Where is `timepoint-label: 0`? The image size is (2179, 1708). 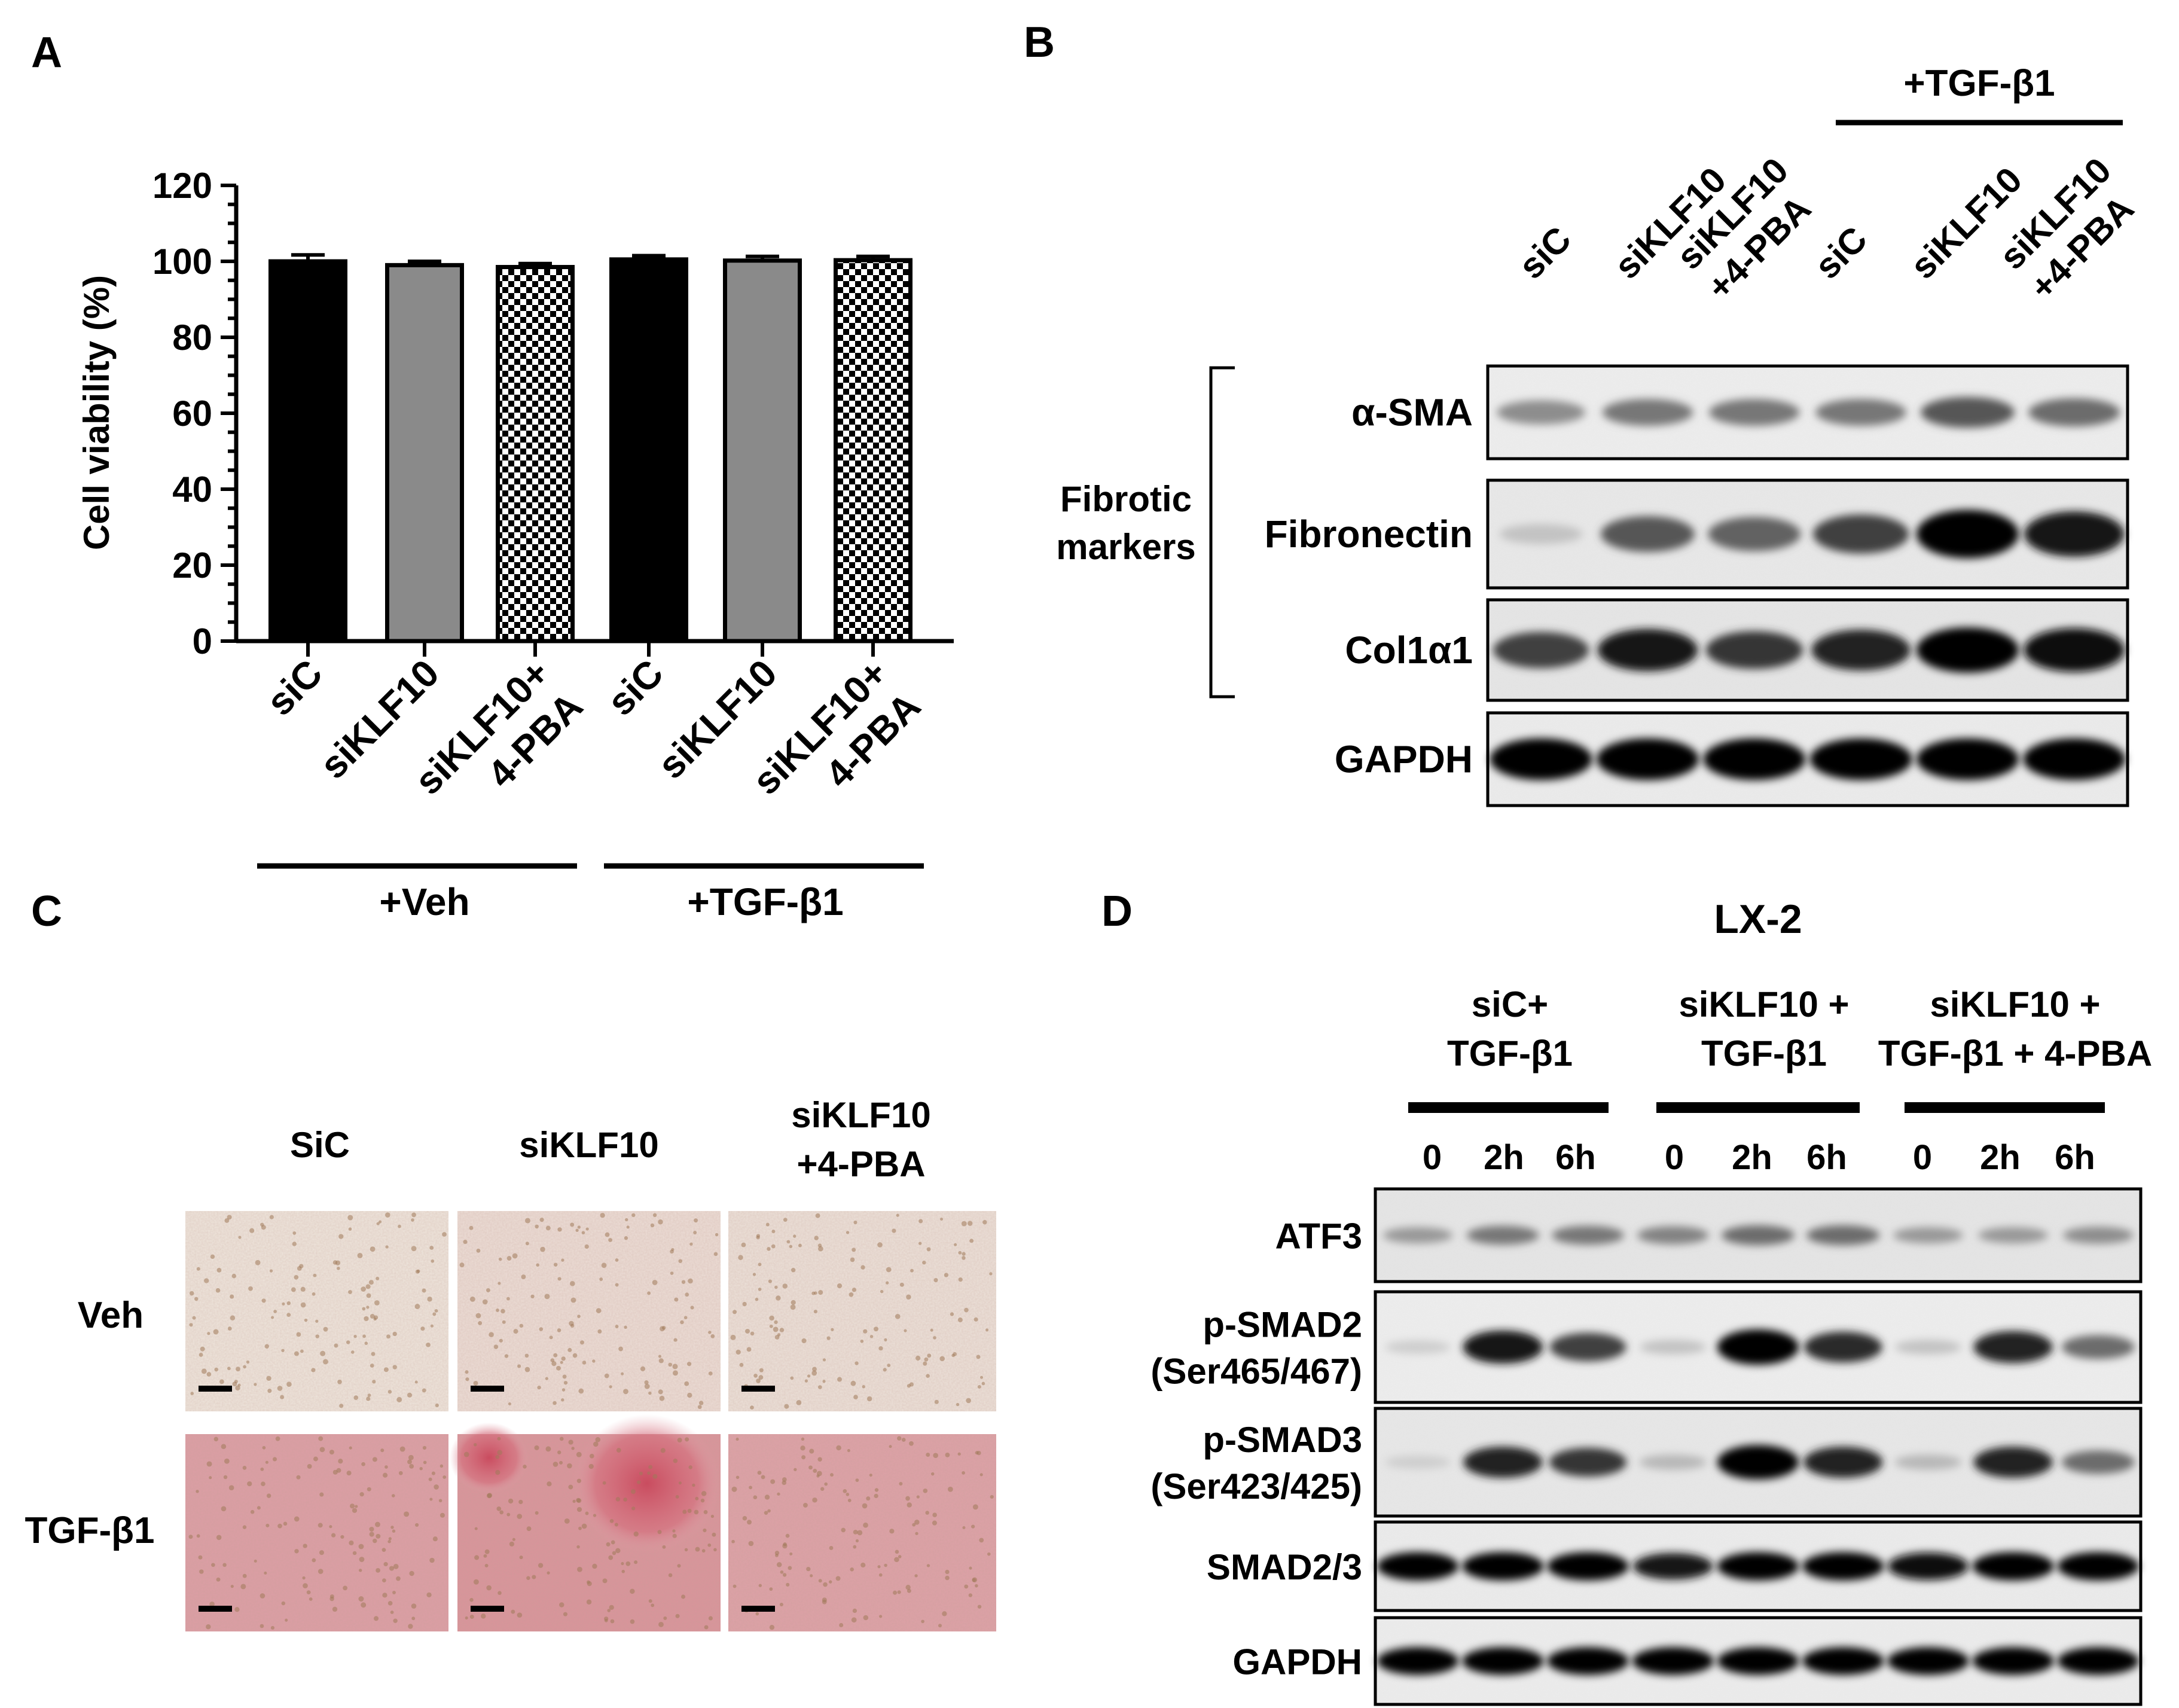
timepoint-label: 0 is located at coordinates (1922, 1157).